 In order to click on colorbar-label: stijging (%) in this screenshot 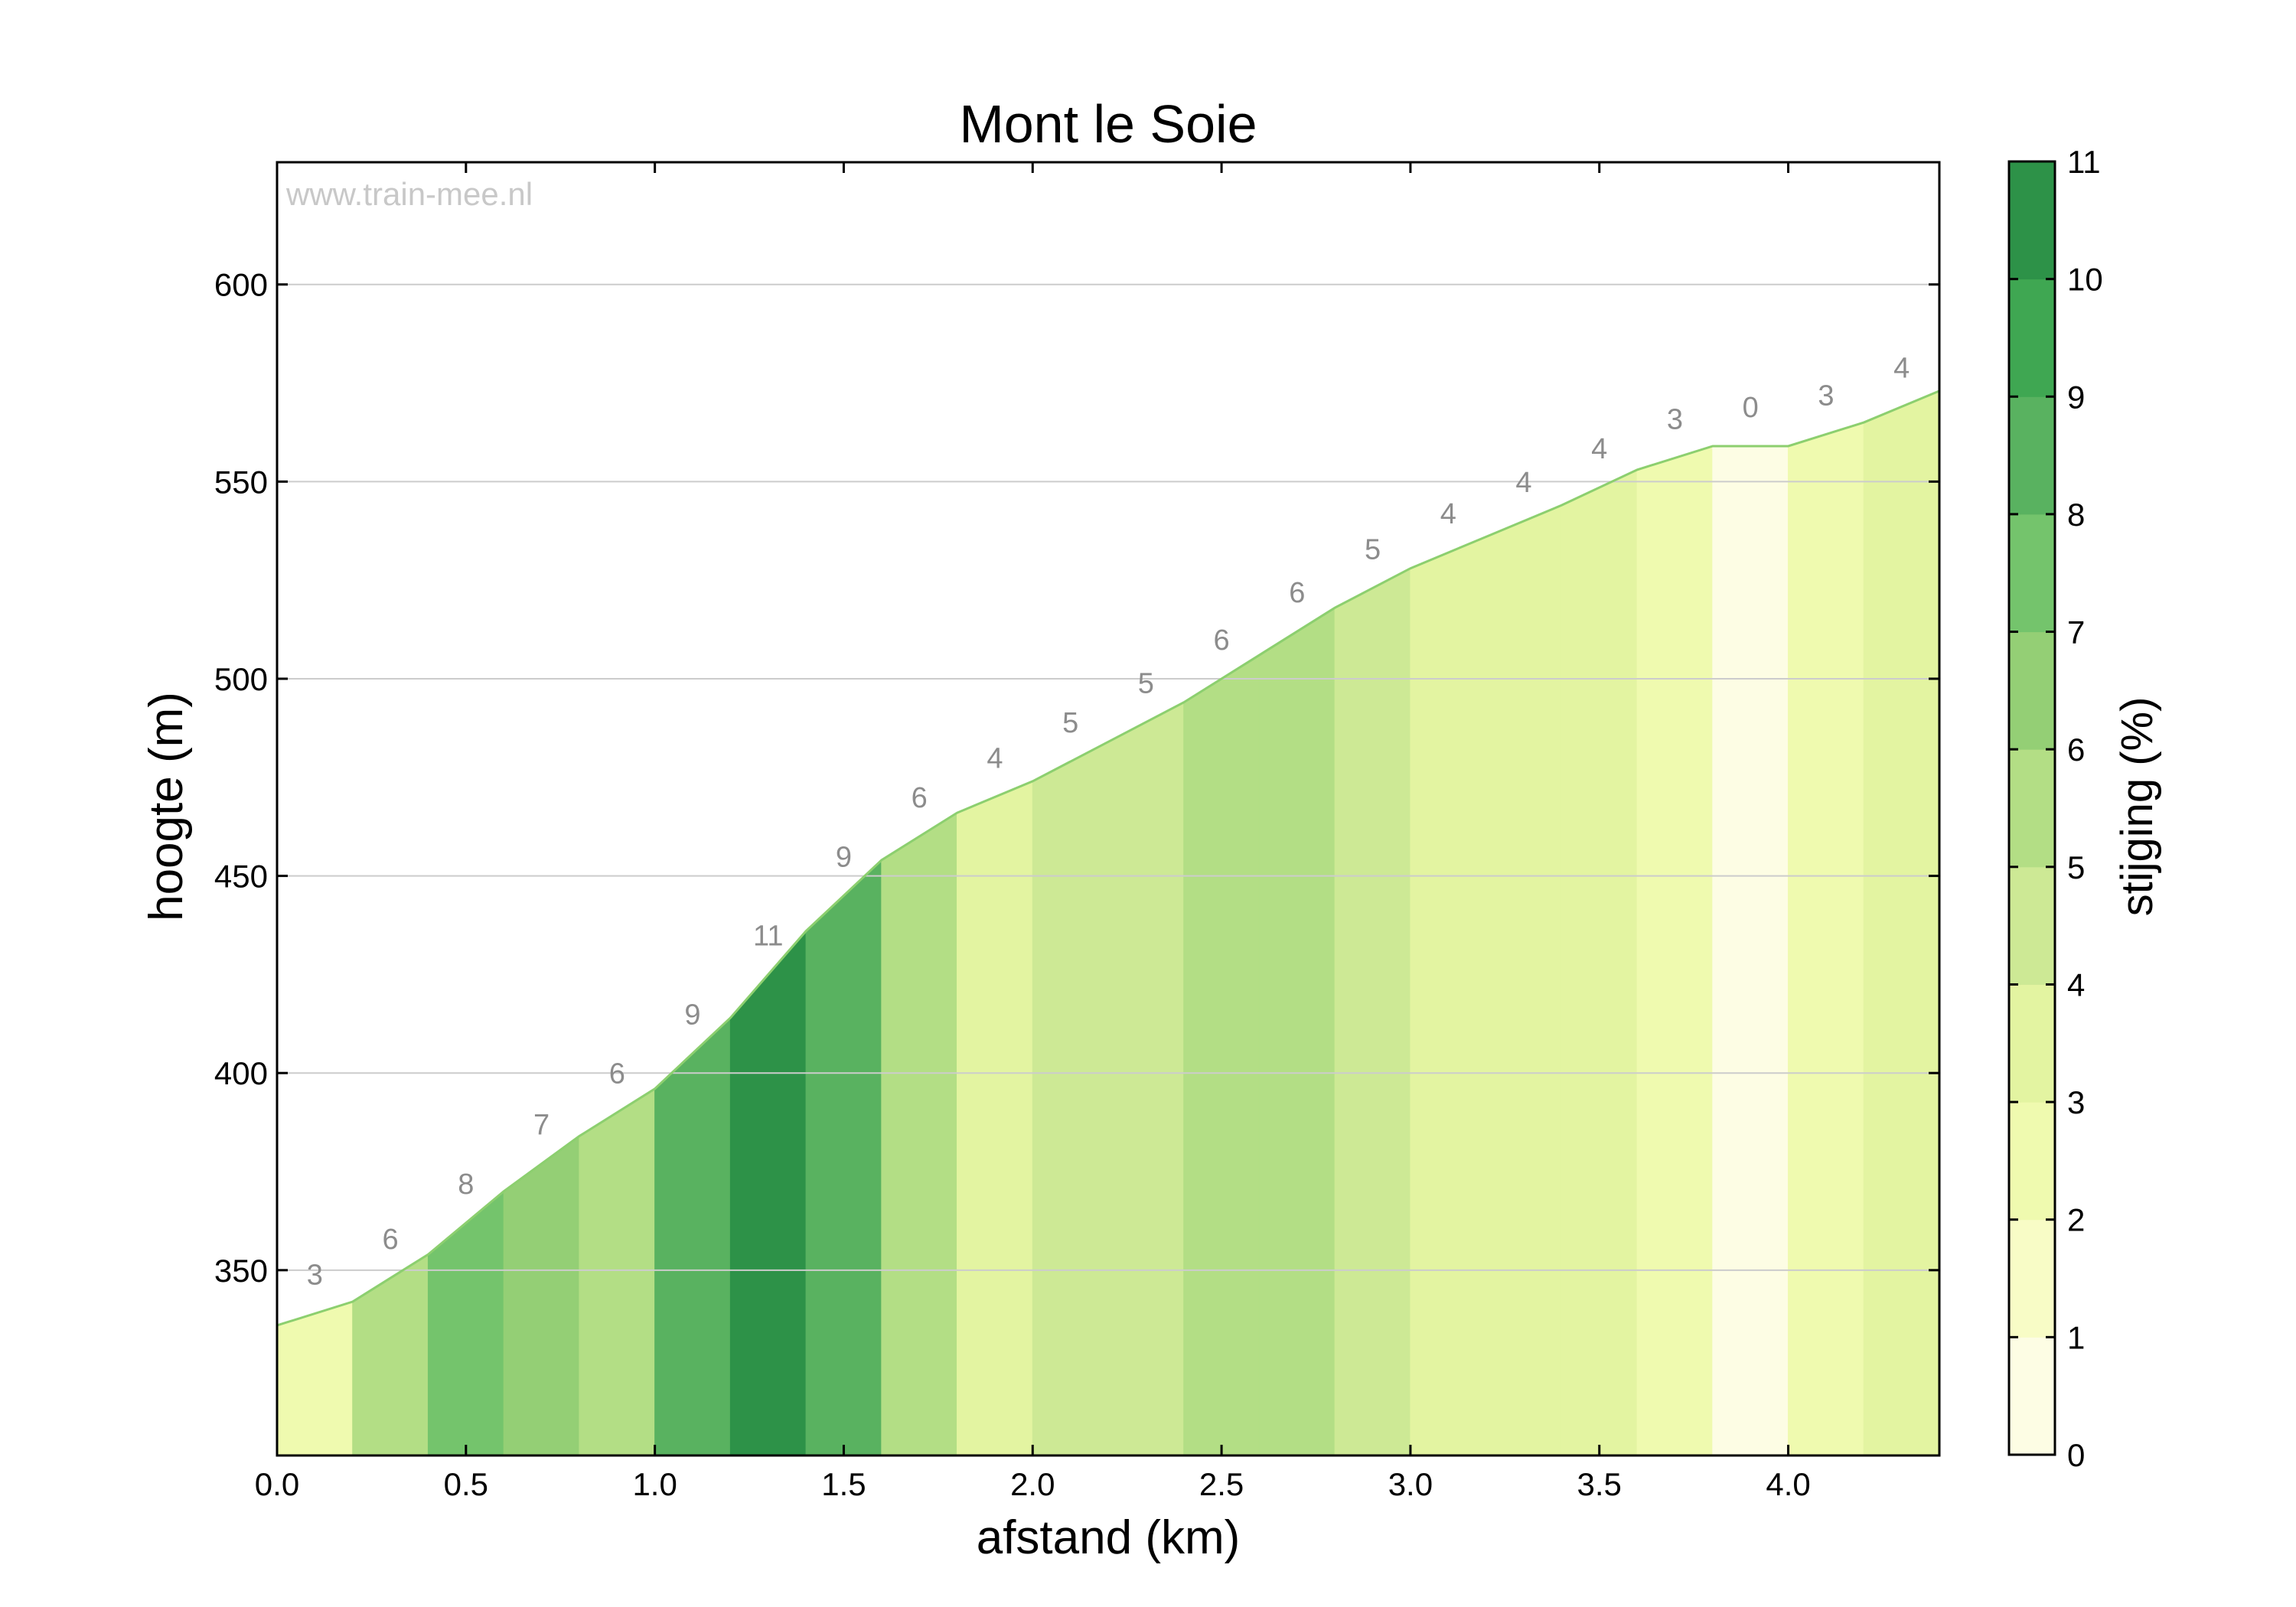, I will do `click(2137, 807)`.